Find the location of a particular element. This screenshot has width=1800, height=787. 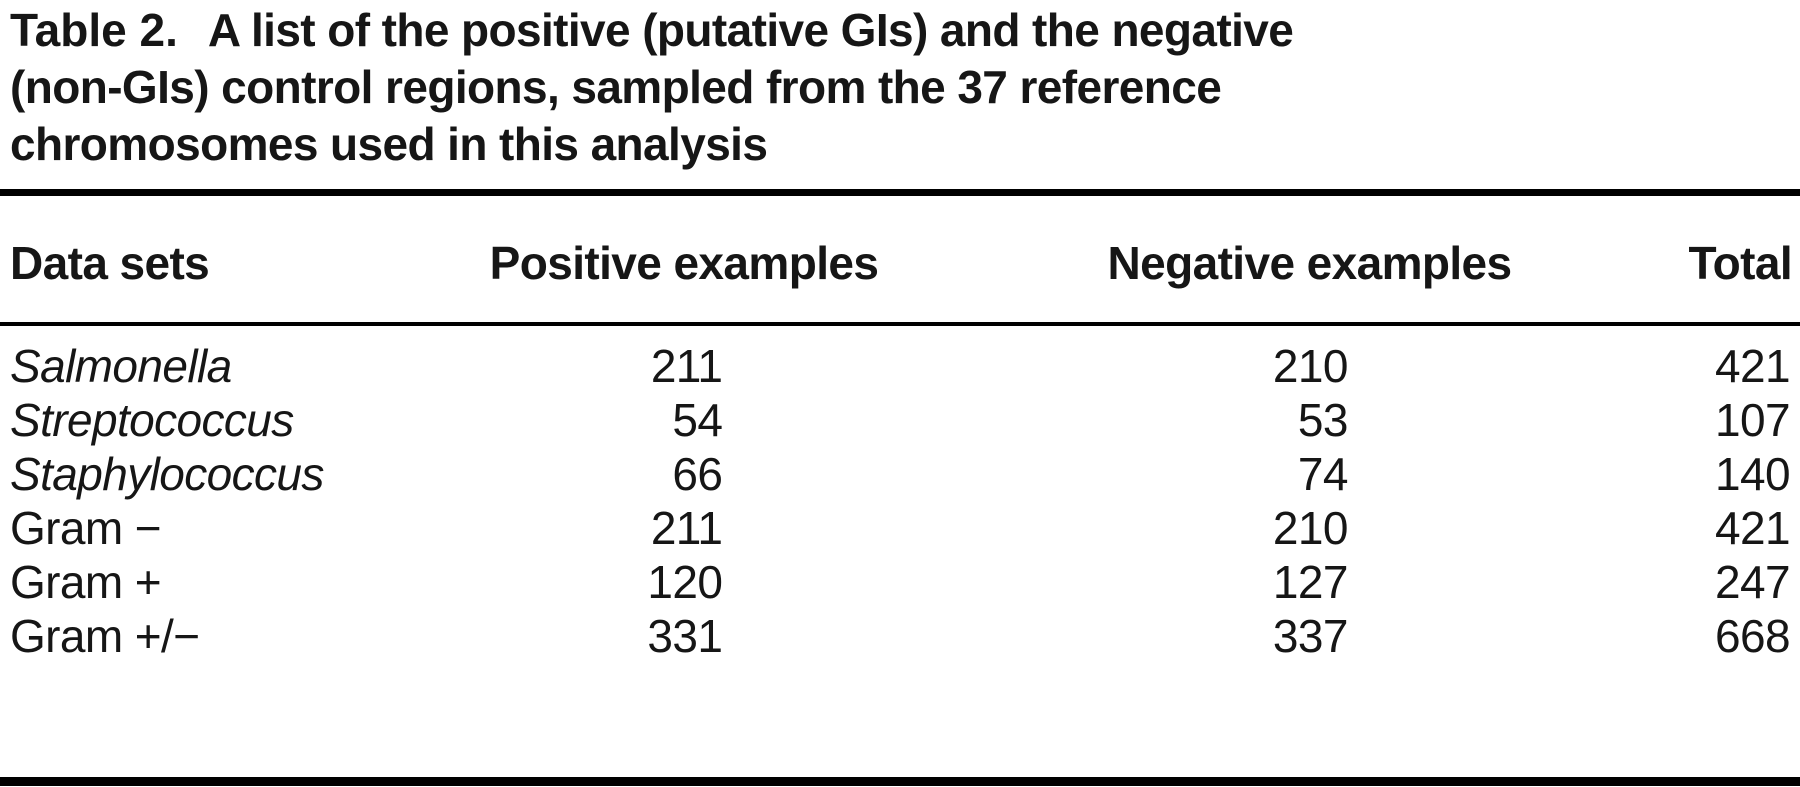

negative-value: 337 is located at coordinates (1310, 636).